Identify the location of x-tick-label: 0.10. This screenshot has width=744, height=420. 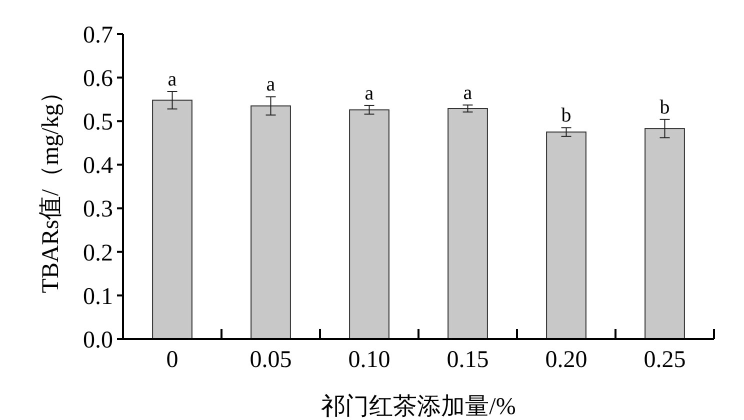
(369, 360).